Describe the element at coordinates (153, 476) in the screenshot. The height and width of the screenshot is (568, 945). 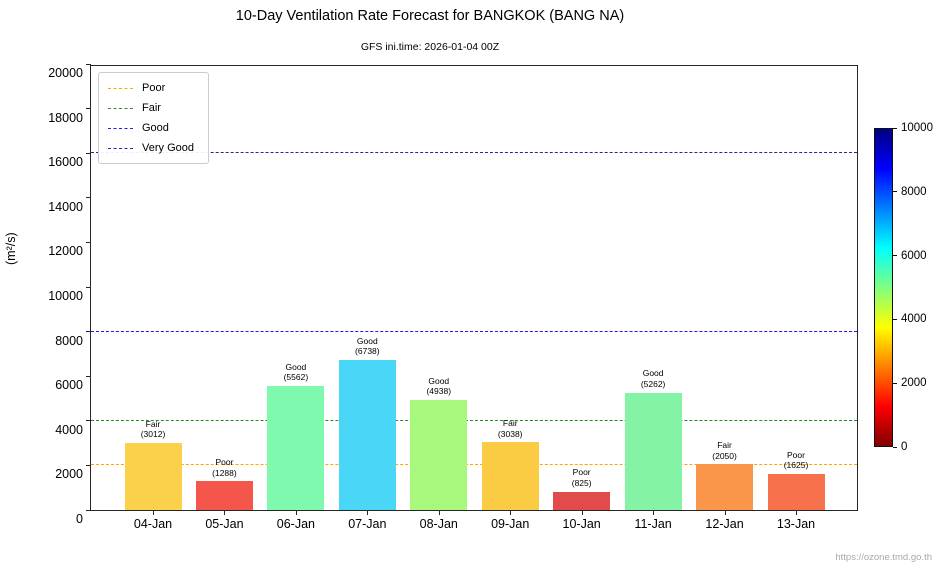
I see `bar-04-Jan` at that location.